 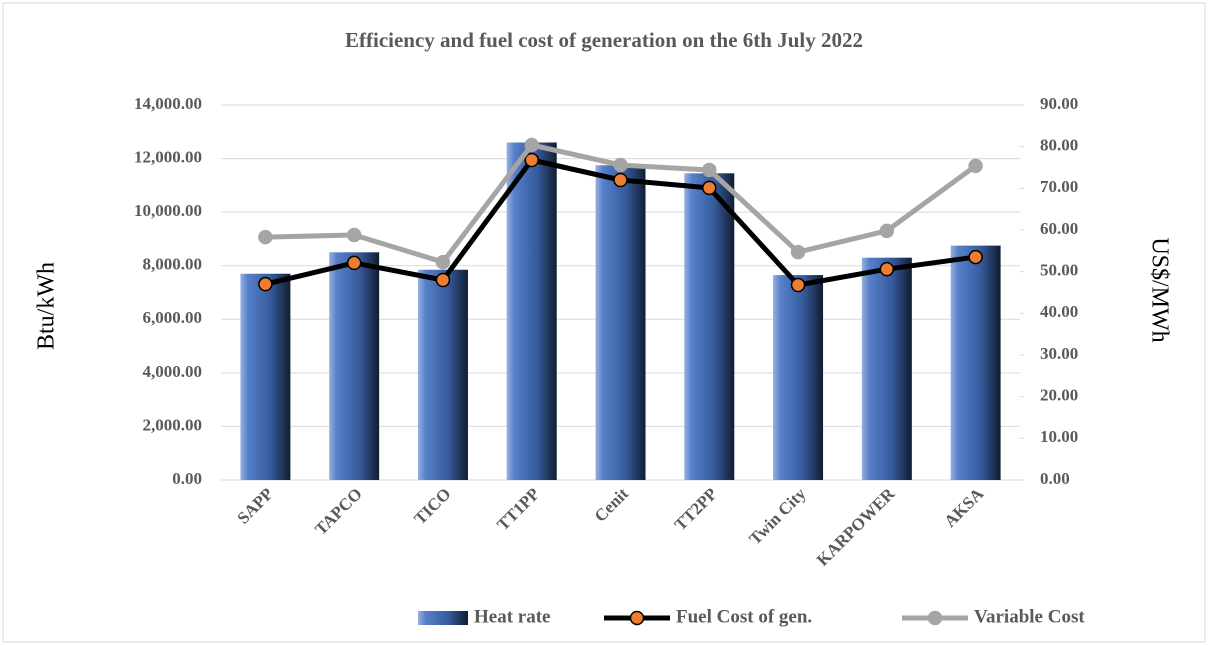 I want to click on y-tick-label: 0.00, so click(x=187, y=478).